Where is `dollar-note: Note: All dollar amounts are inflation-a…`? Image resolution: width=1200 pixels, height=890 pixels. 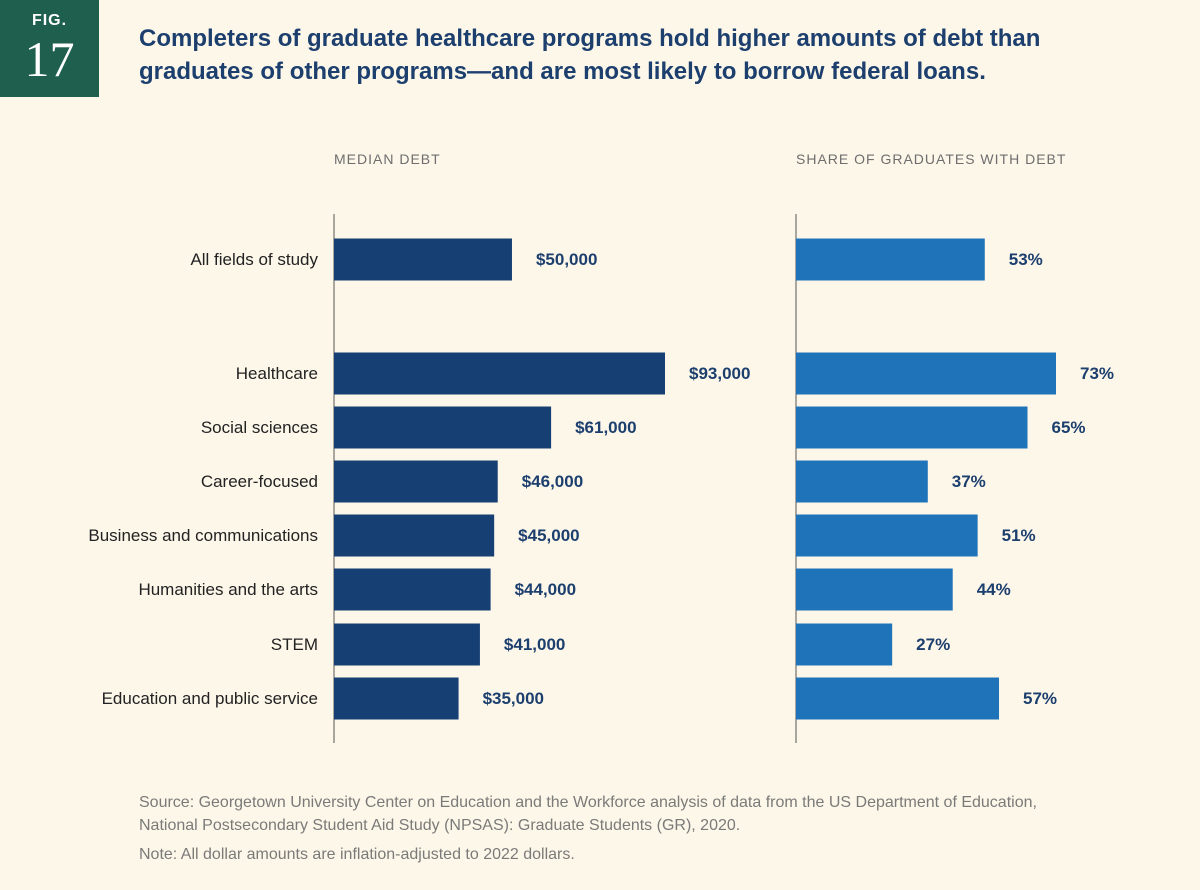 dollar-note: Note: All dollar amounts are inflation-a… is located at coordinates (357, 854).